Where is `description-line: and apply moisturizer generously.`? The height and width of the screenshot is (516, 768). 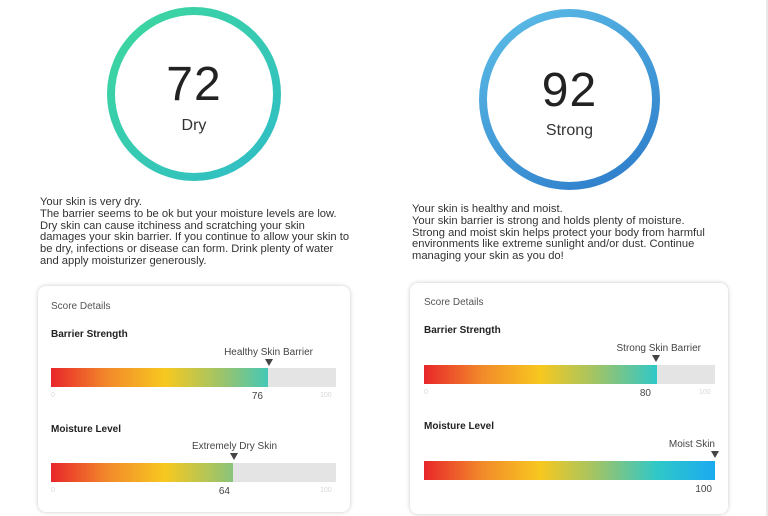
description-line: and apply moisturizer generously. is located at coordinates (123, 260).